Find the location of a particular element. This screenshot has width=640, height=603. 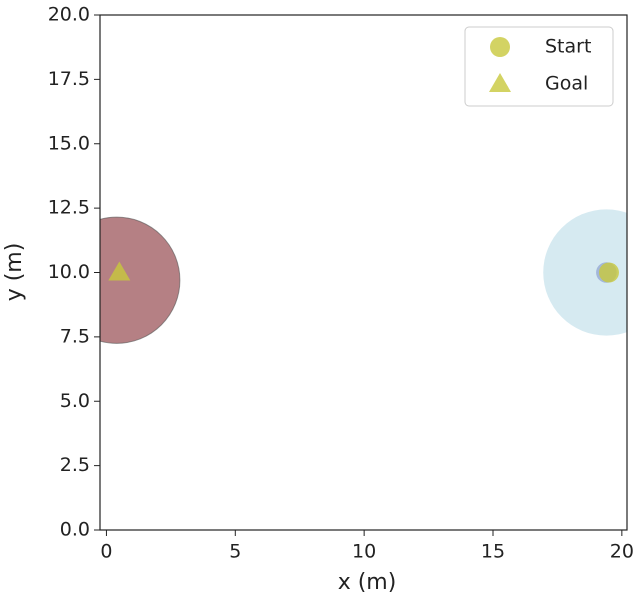

y-tick-label: 5.0 is located at coordinates (75, 401).